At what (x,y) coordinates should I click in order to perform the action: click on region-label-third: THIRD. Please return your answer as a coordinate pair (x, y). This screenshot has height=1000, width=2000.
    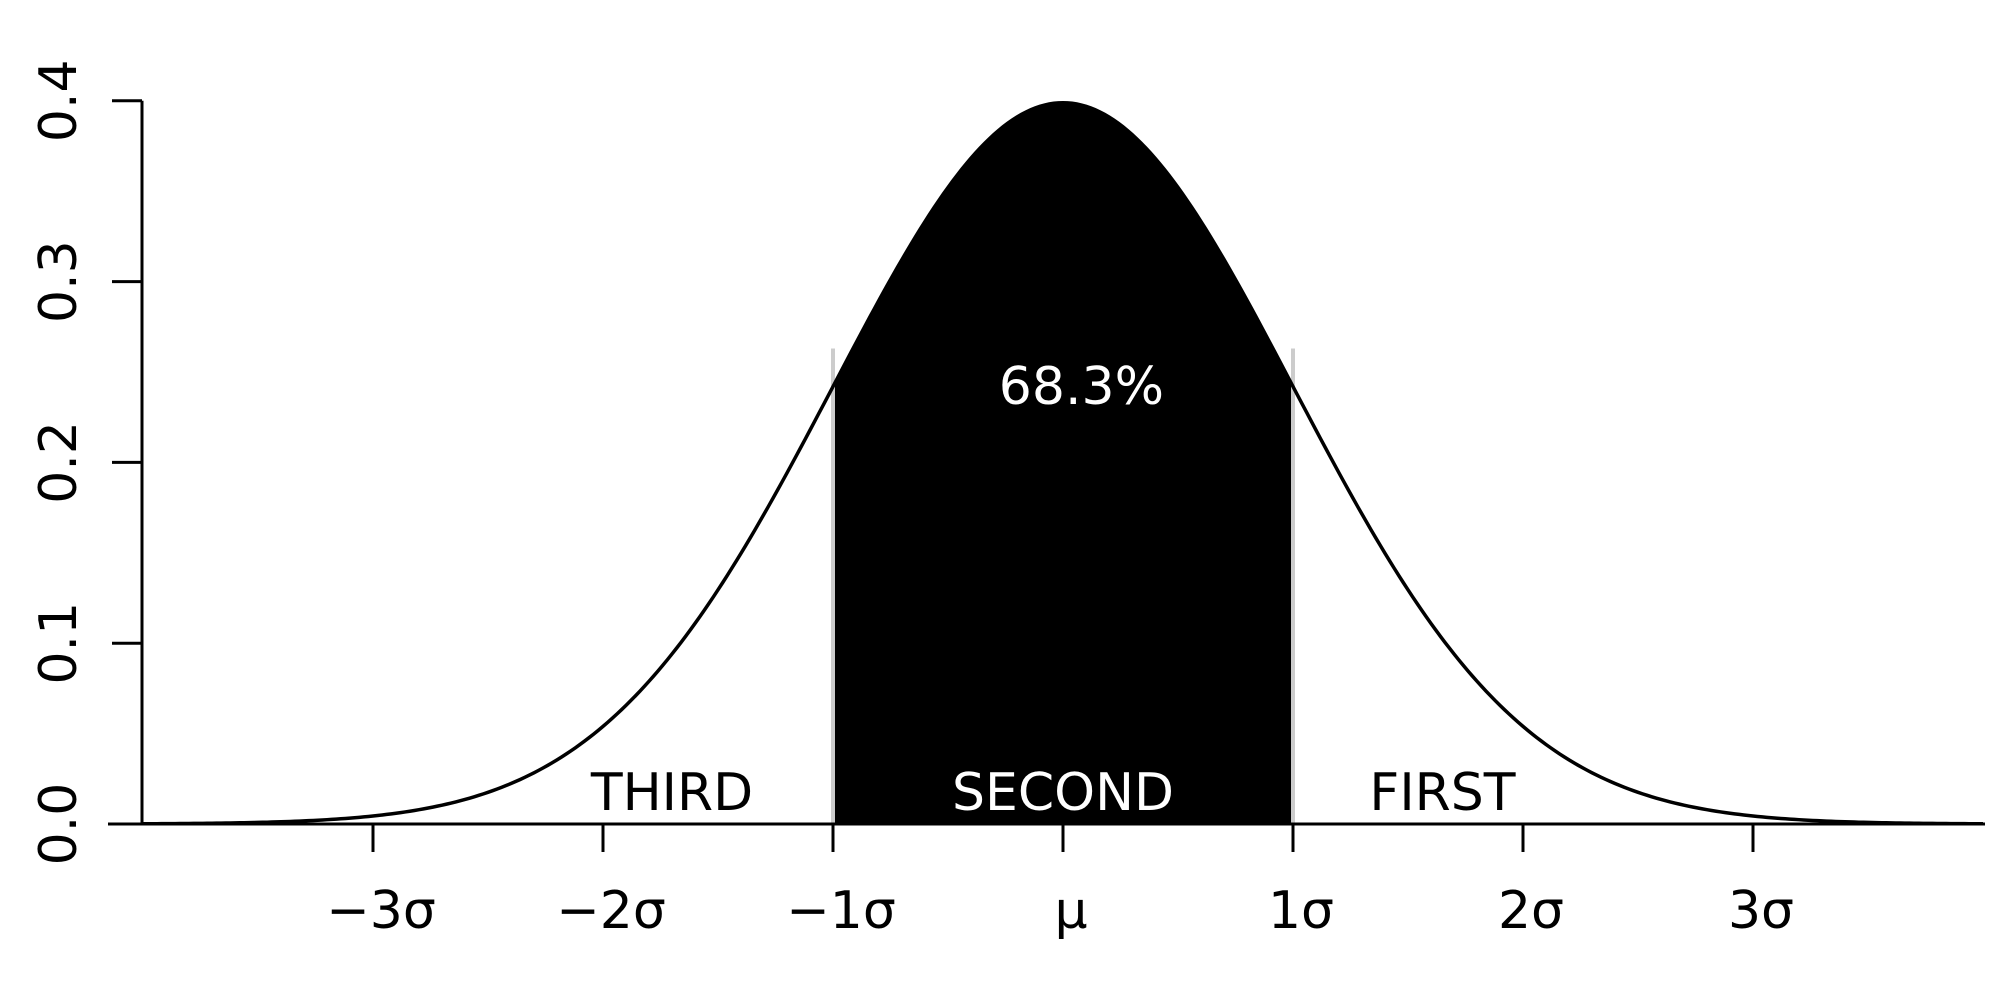
    Looking at the image, I should click on (671, 793).